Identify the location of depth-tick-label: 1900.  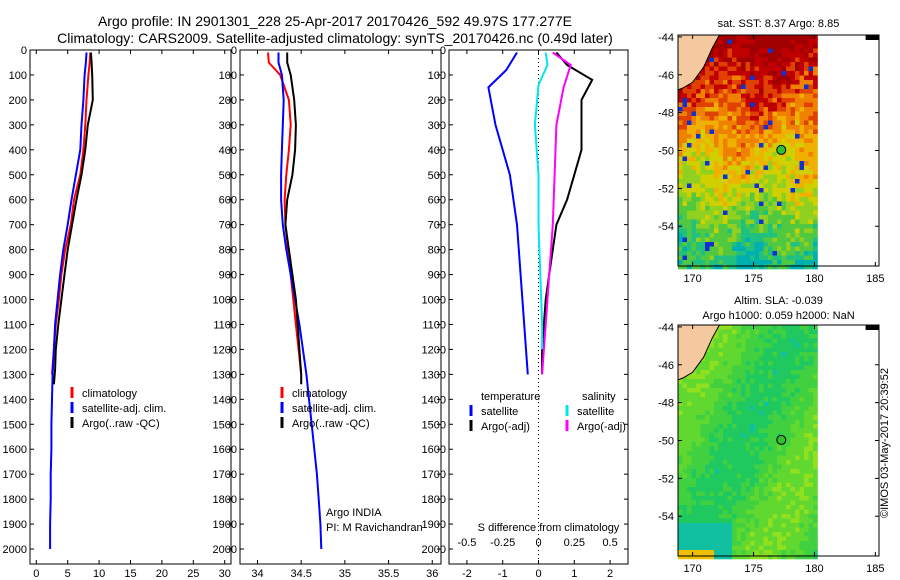
(225, 525).